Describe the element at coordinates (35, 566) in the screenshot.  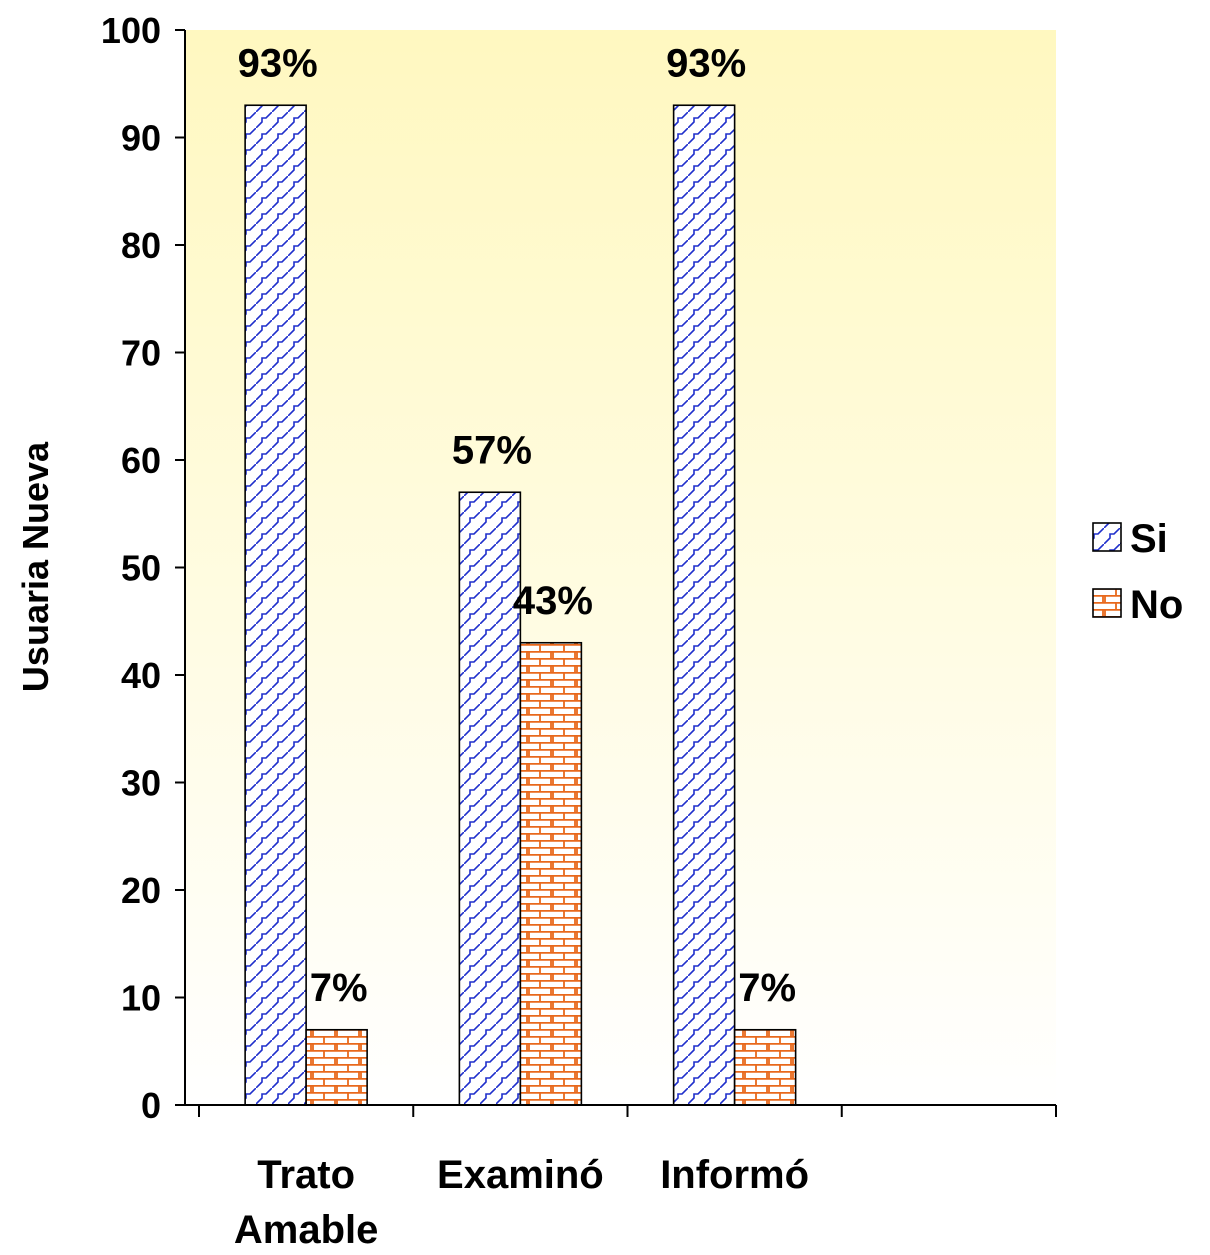
I see `y-axis-label: Usuaria Nueva` at that location.